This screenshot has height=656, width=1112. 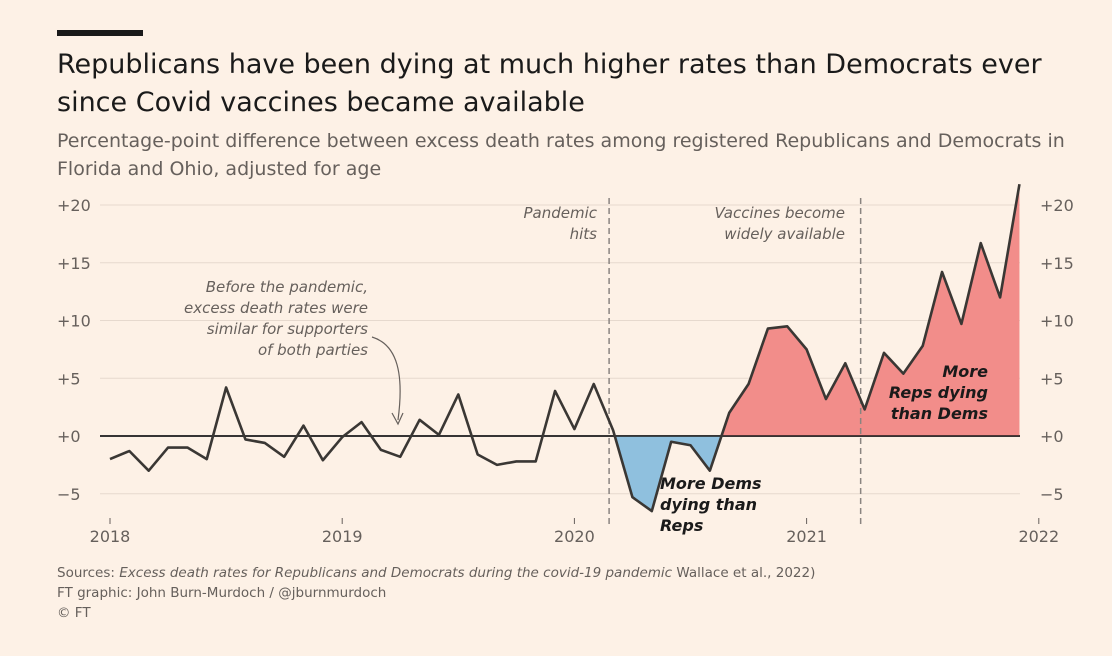 I want to click on y-tick-left-0: +0, so click(x=69, y=436).